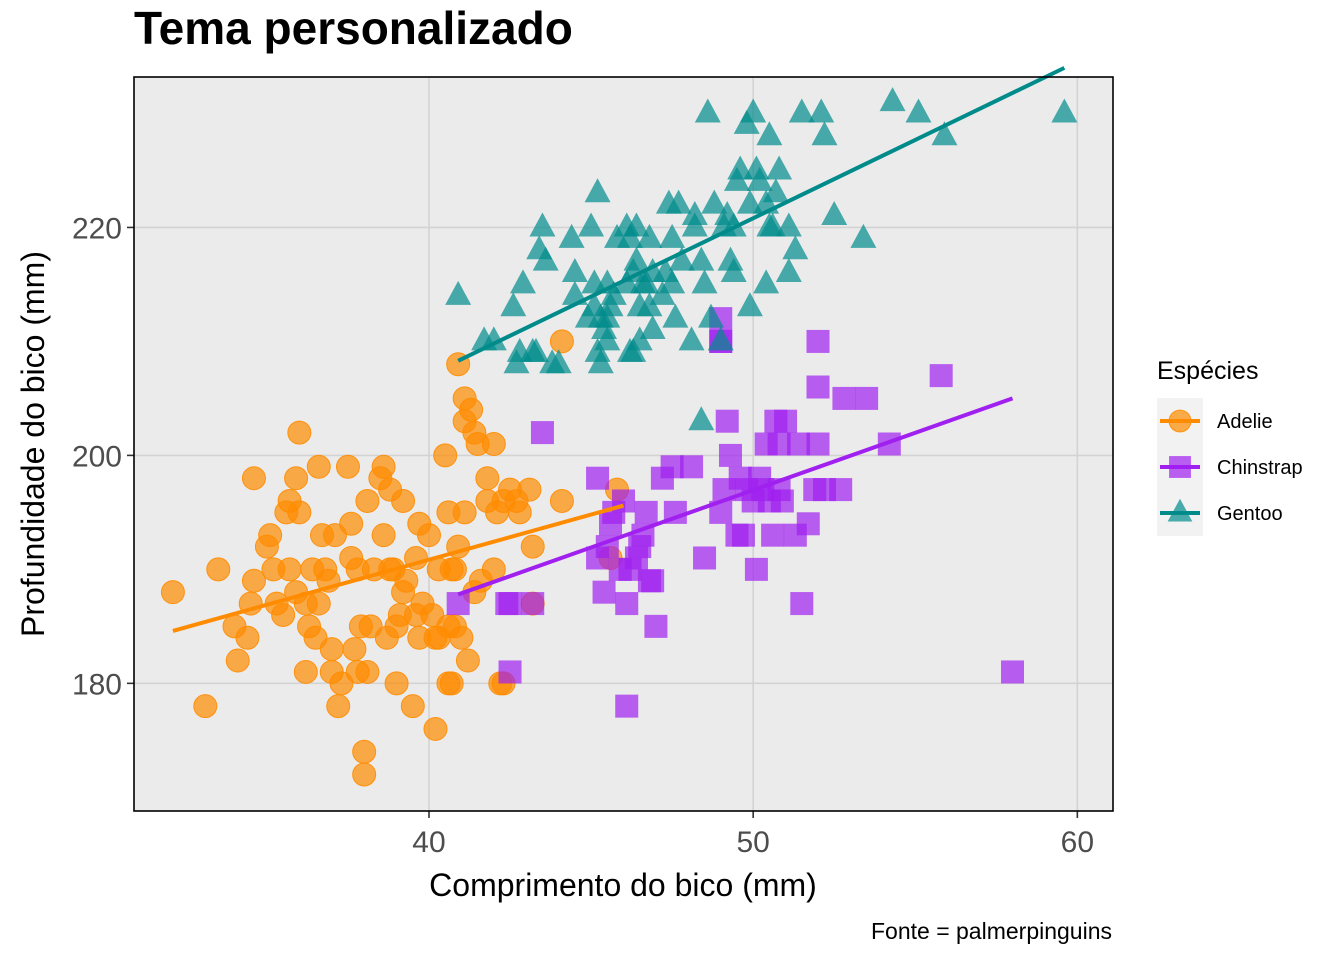  Describe the element at coordinates (1260, 468) in the screenshot. I see `legend-label-chinstrap: Chinstrap` at that location.